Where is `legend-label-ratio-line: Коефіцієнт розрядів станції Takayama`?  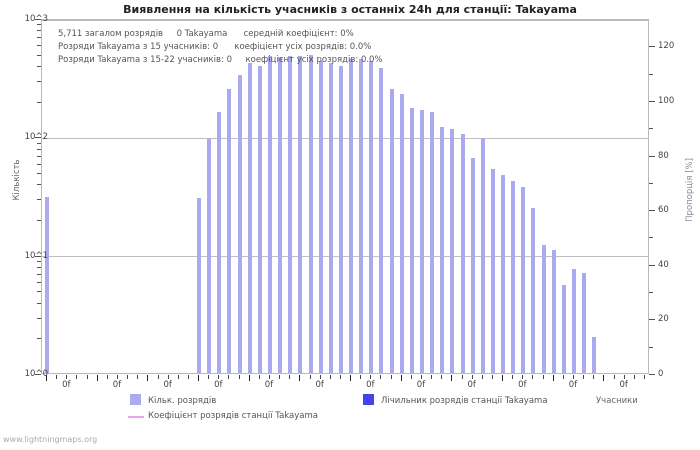 legend-label-ratio-line: Коефіцієнт розрядів станції Takayama is located at coordinates (233, 416).